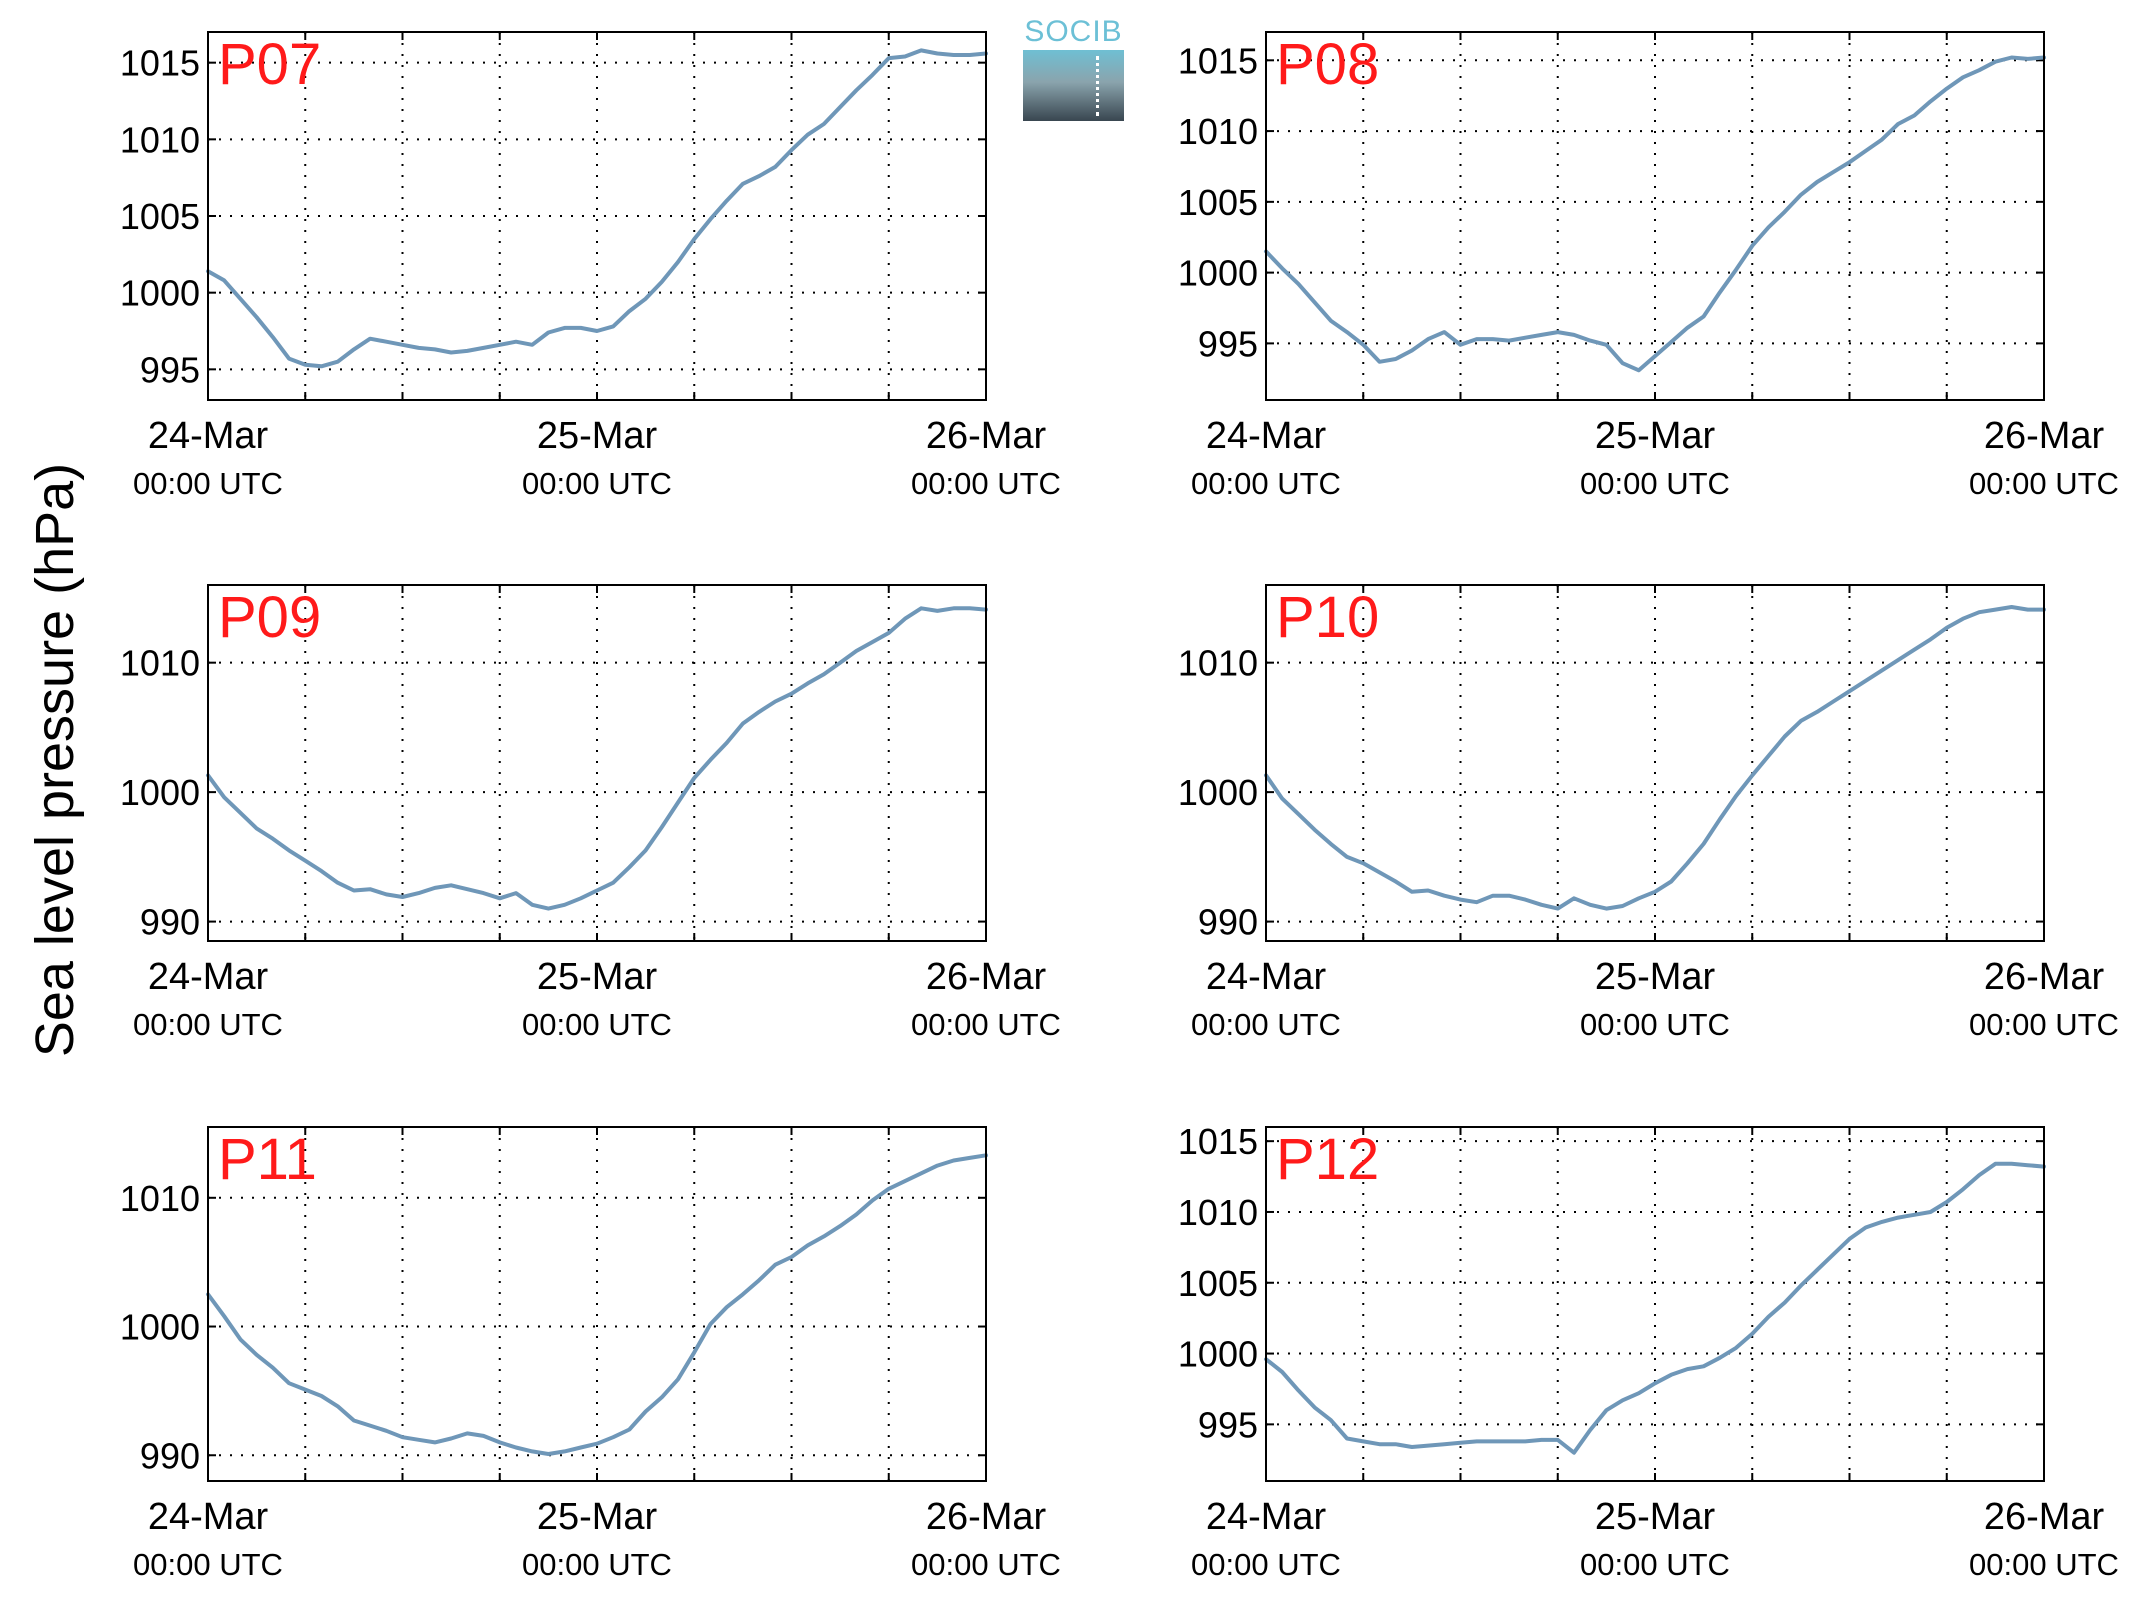 Image resolution: width=2133 pixels, height=1608 pixels. Describe the element at coordinates (269, 64) in the screenshot. I see `panel-title: P07` at that location.